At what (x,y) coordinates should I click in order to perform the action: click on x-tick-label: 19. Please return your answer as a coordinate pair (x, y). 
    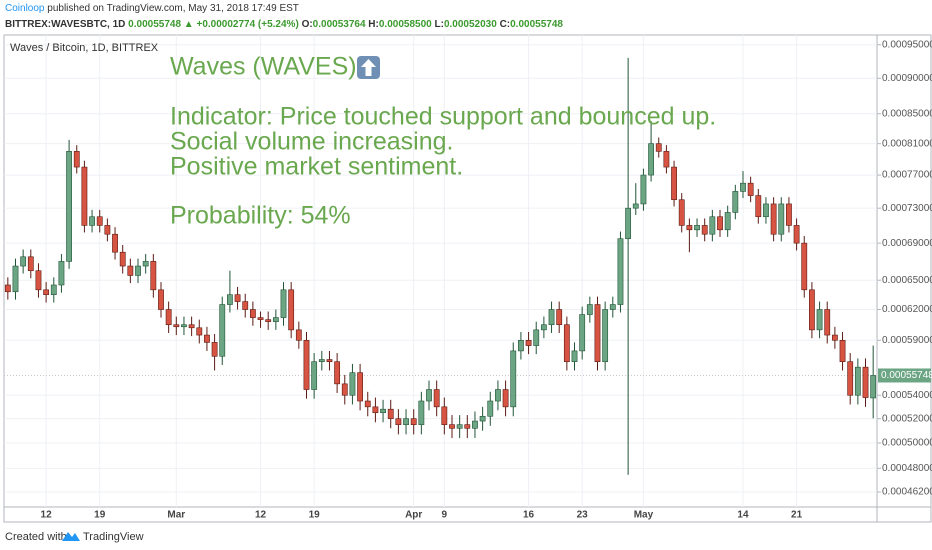
    Looking at the image, I should click on (100, 515).